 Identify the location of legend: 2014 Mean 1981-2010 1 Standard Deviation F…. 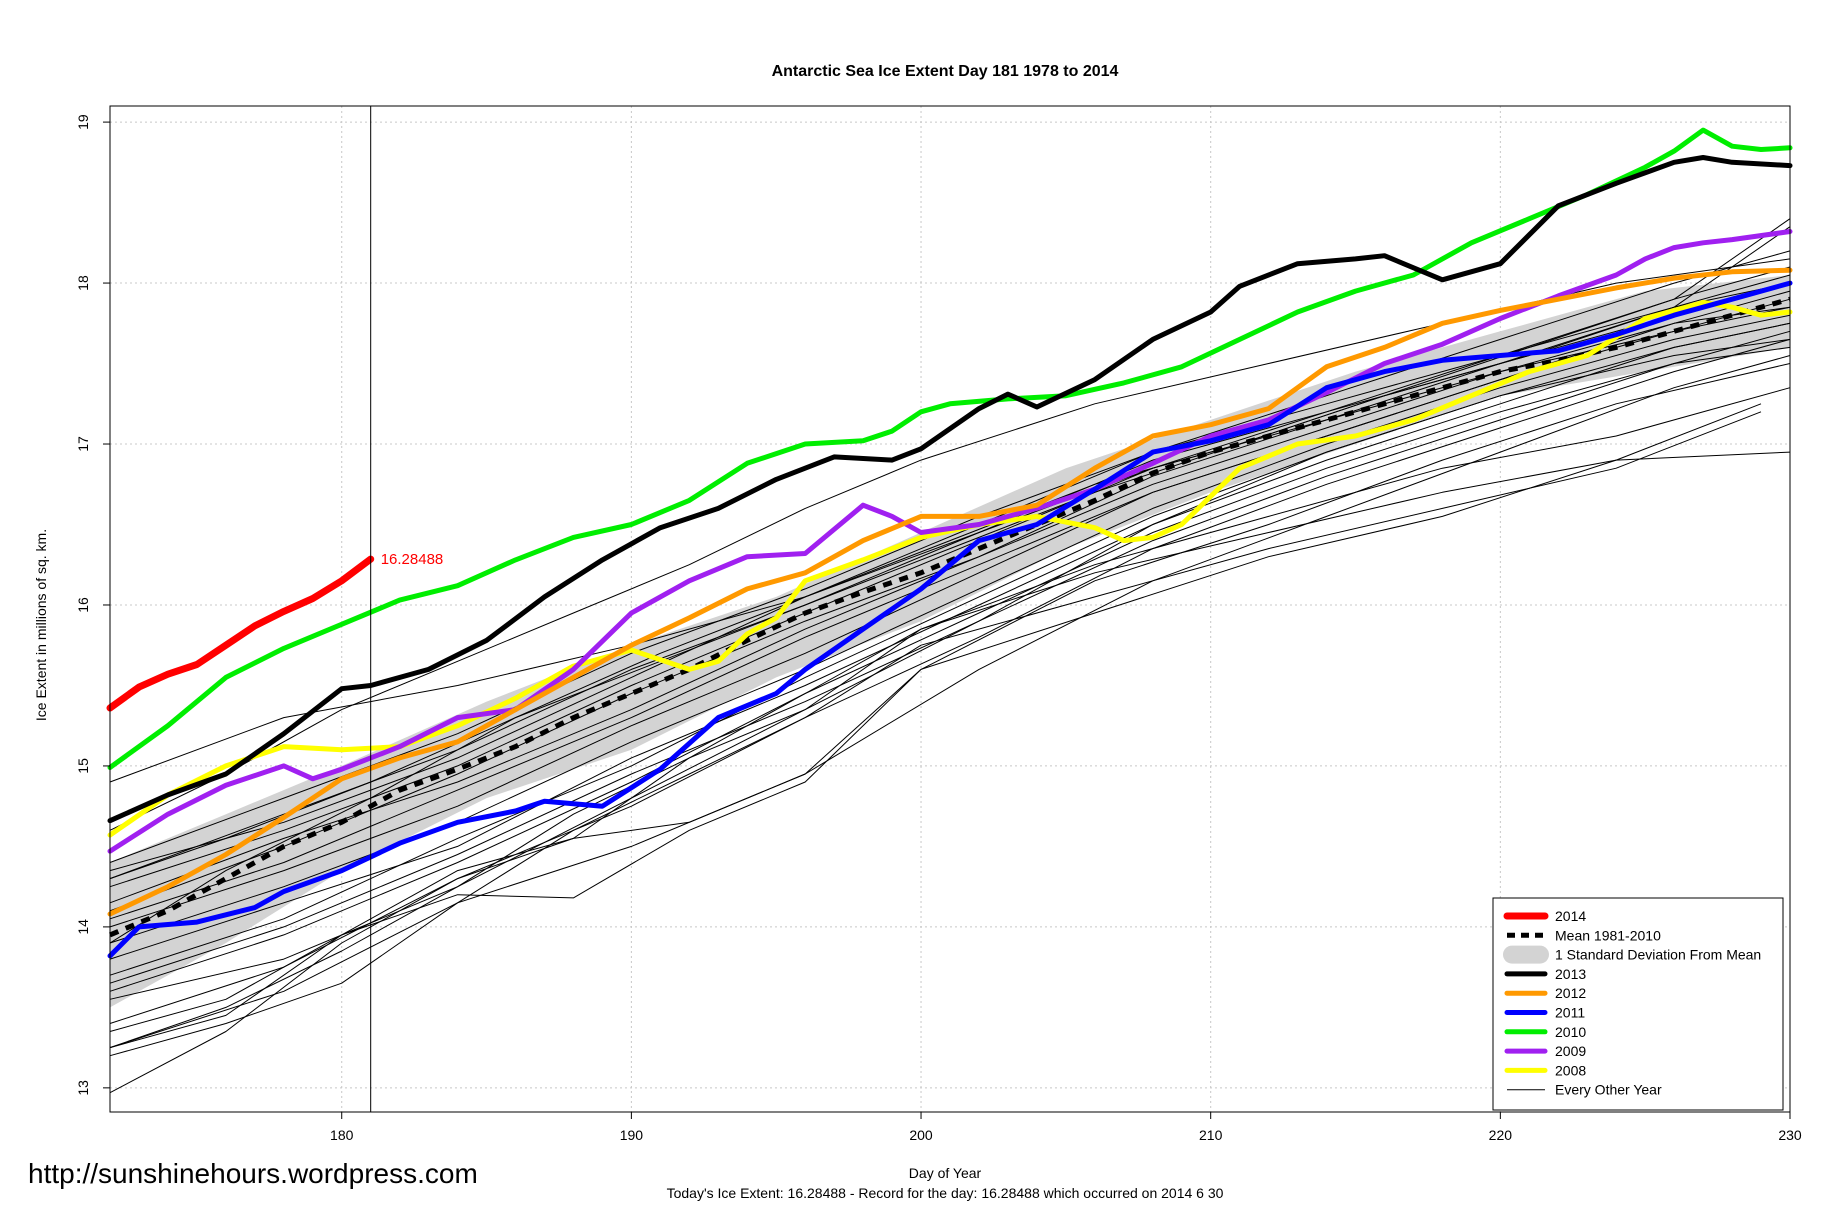
(1638, 1004).